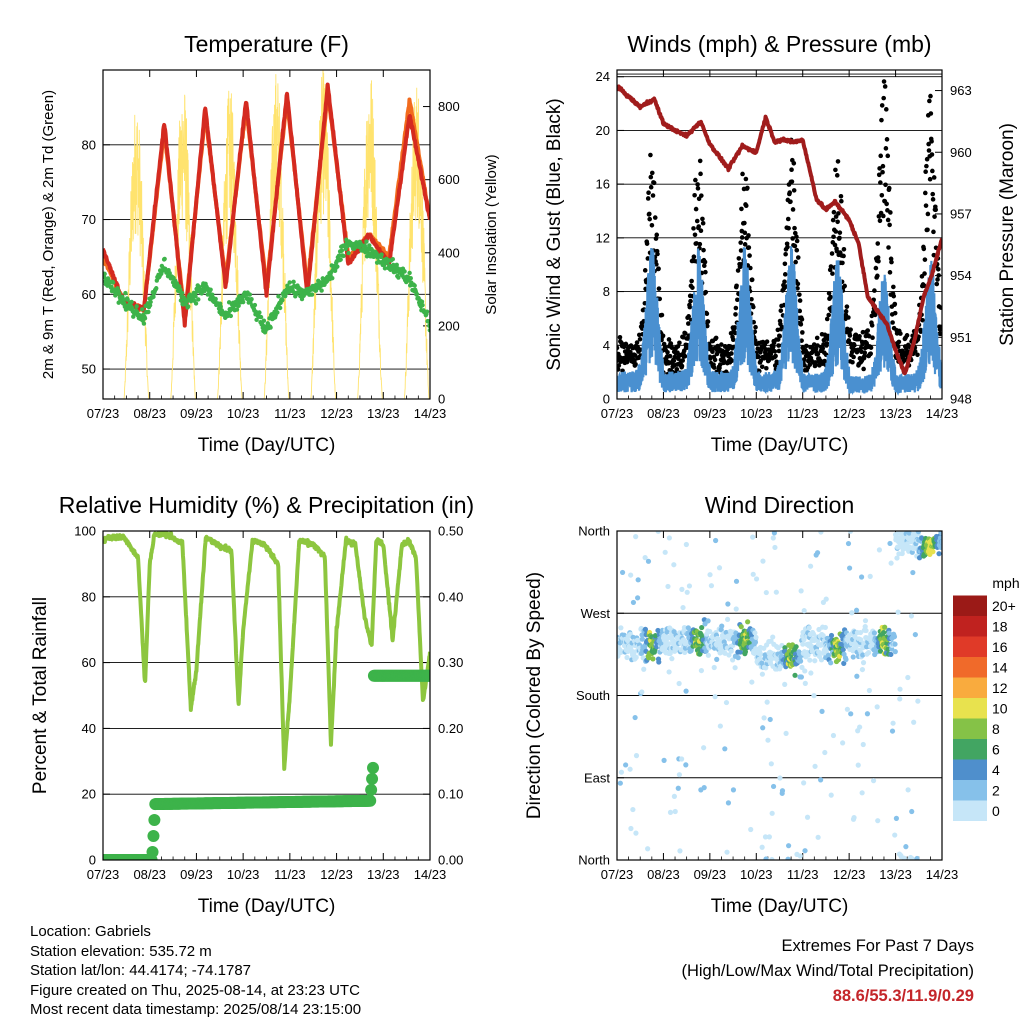  I want to click on rh-ytick-label: 20, so click(89, 794).